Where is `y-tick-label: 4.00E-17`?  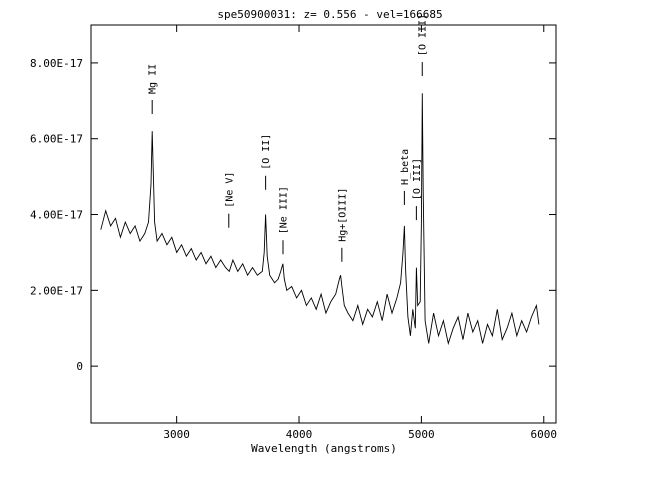
y-tick-label: 4.00E-17 is located at coordinates (56, 215).